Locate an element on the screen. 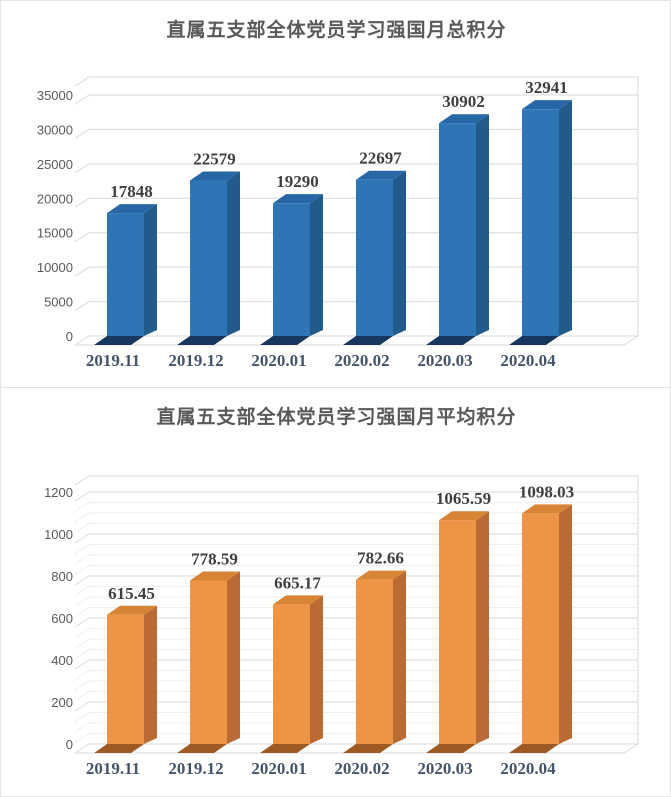 This screenshot has width=671, height=797. y-tick-label: 30000 is located at coordinates (55, 129).